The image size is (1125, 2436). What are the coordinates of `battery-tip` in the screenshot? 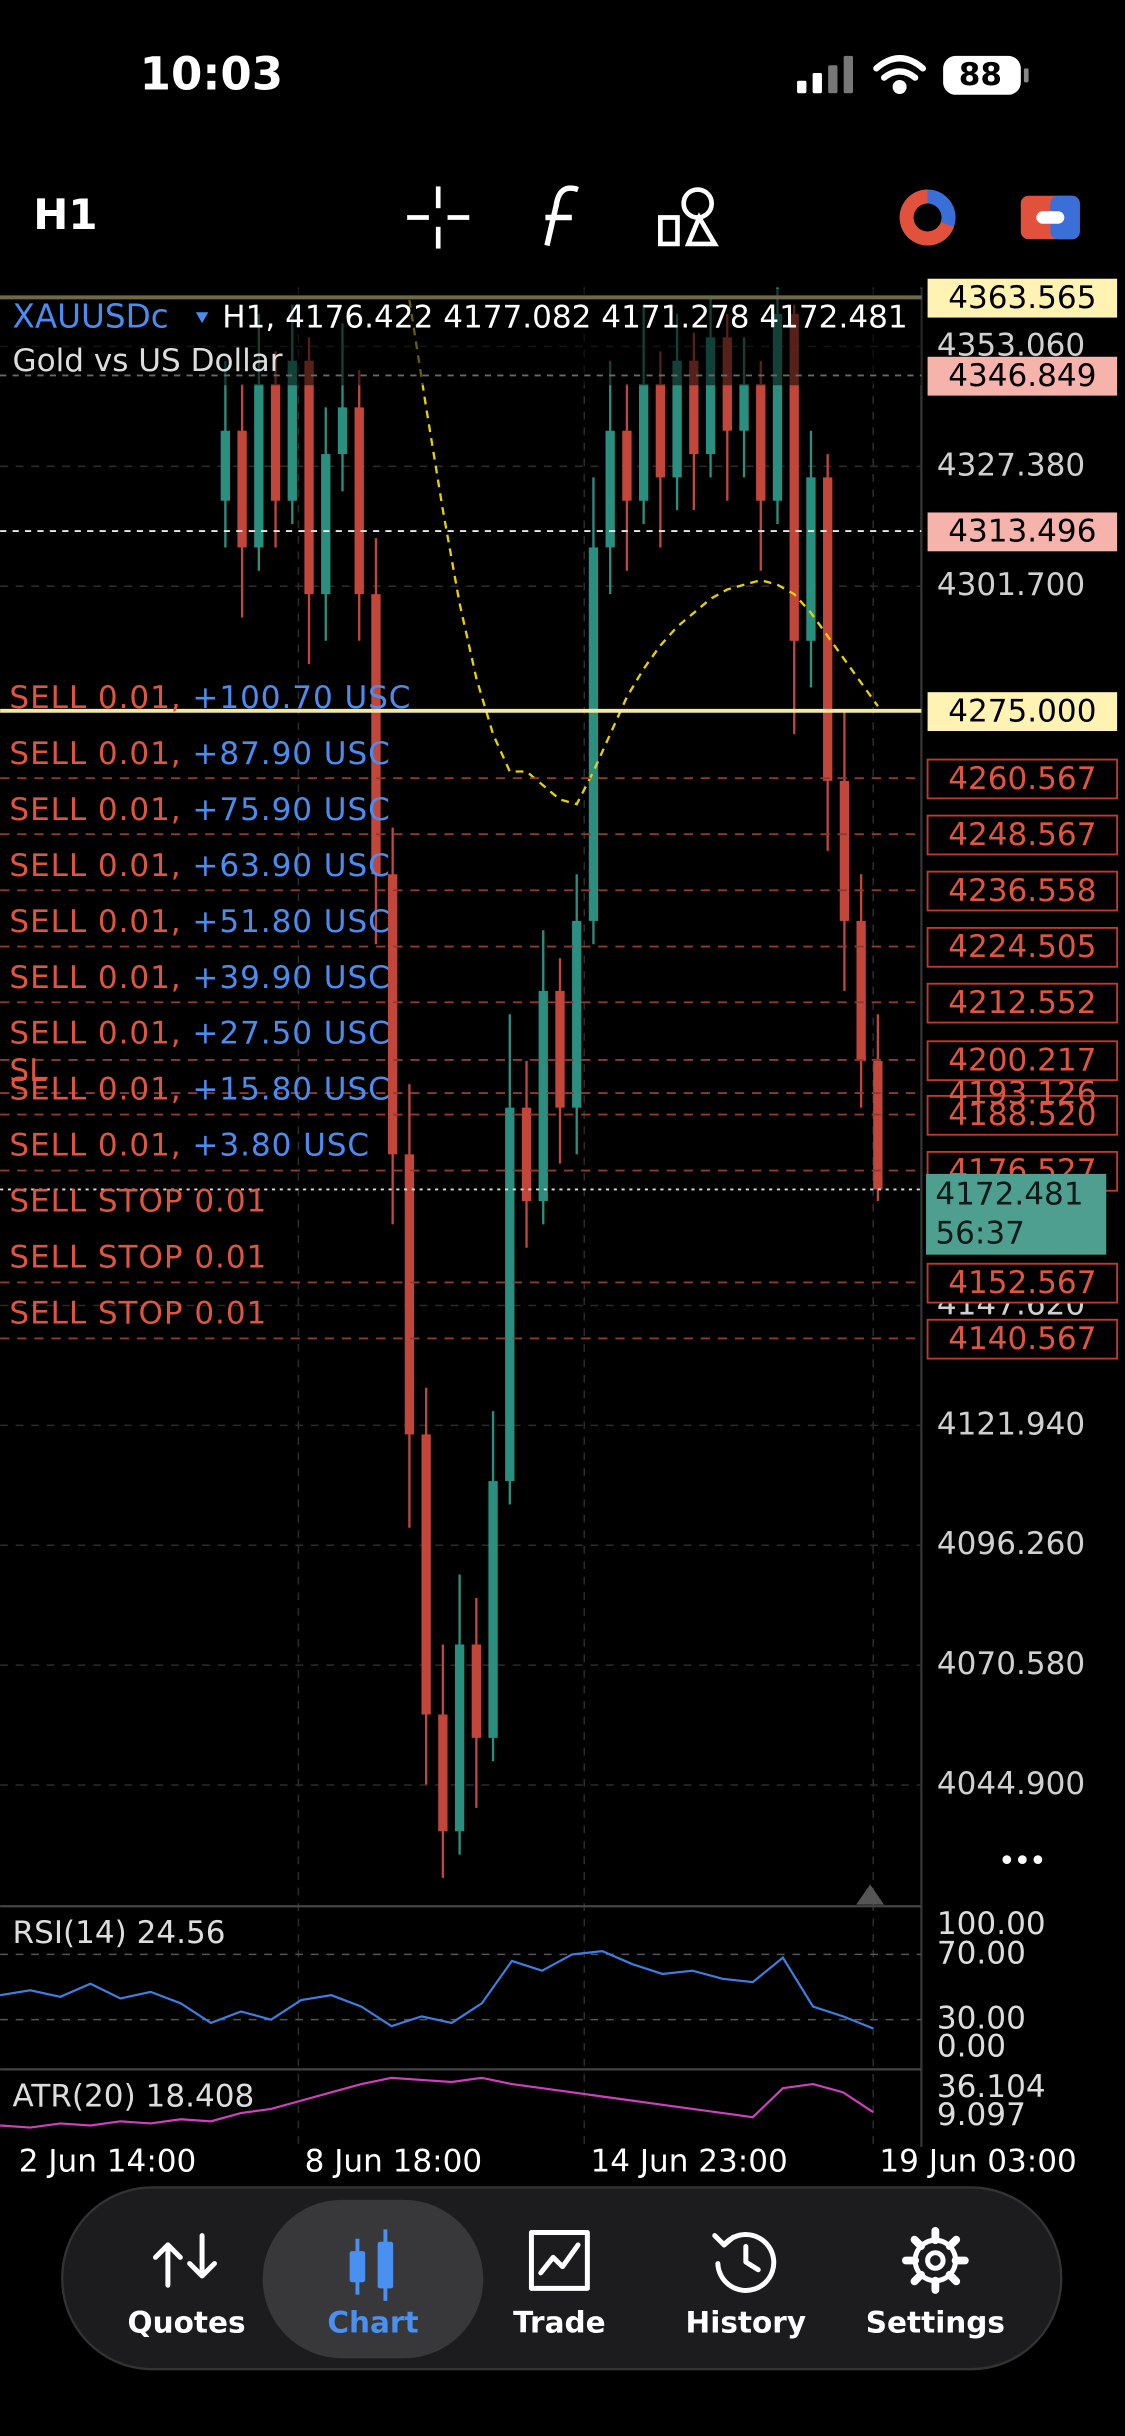 It's located at (1026, 75).